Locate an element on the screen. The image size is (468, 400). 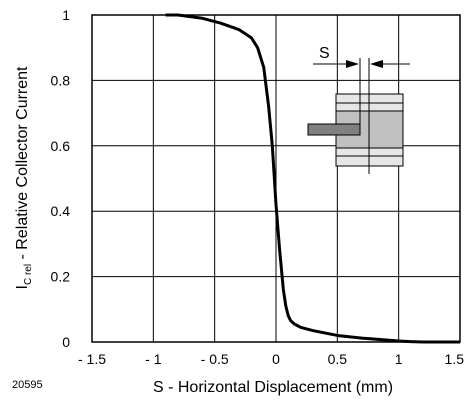
y-axis-label: IC rel - Relative Collector Current is located at coordinates (24, 178).